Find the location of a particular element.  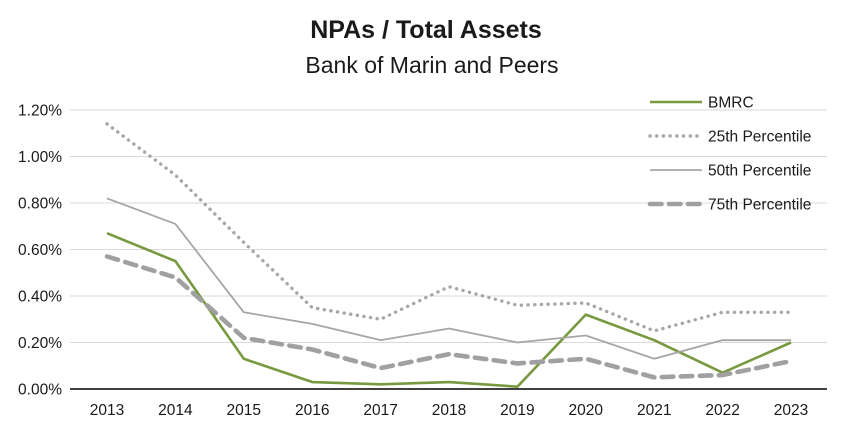

legend-label: 25th Percentile is located at coordinates (759, 137).